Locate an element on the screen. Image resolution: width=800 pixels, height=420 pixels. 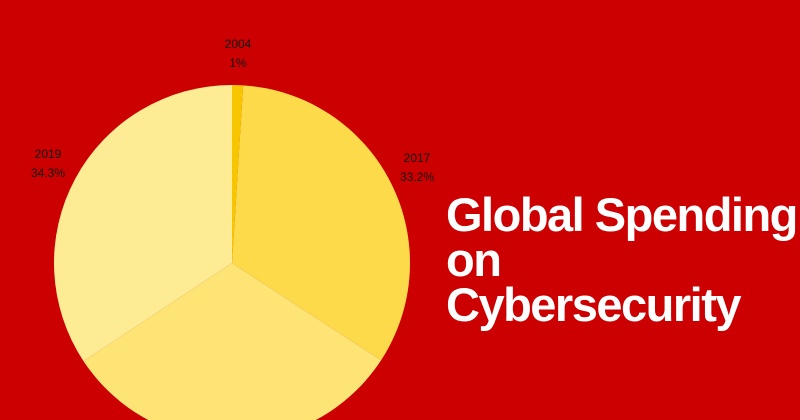
slice-category-label: 2019 is located at coordinates (48, 154).